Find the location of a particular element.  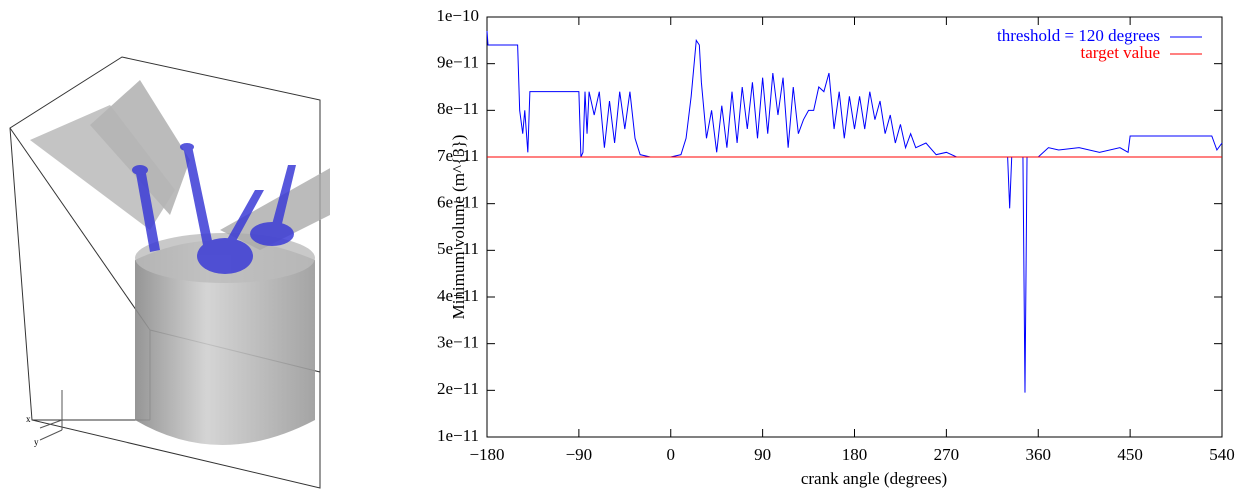

x-tick-label: 450 is located at coordinates (1130, 454).